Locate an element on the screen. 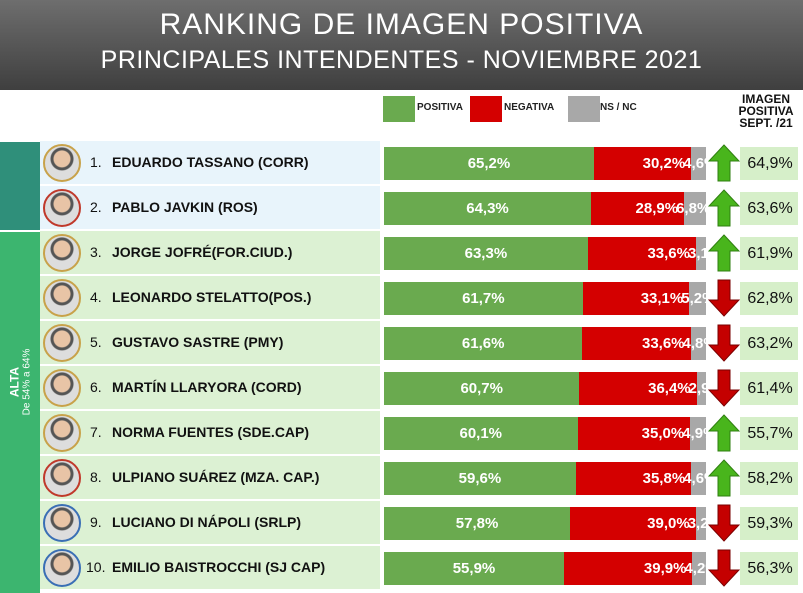 This screenshot has width=803, height=593. legend-label-nsnc: NS / NC is located at coordinates (618, 107).